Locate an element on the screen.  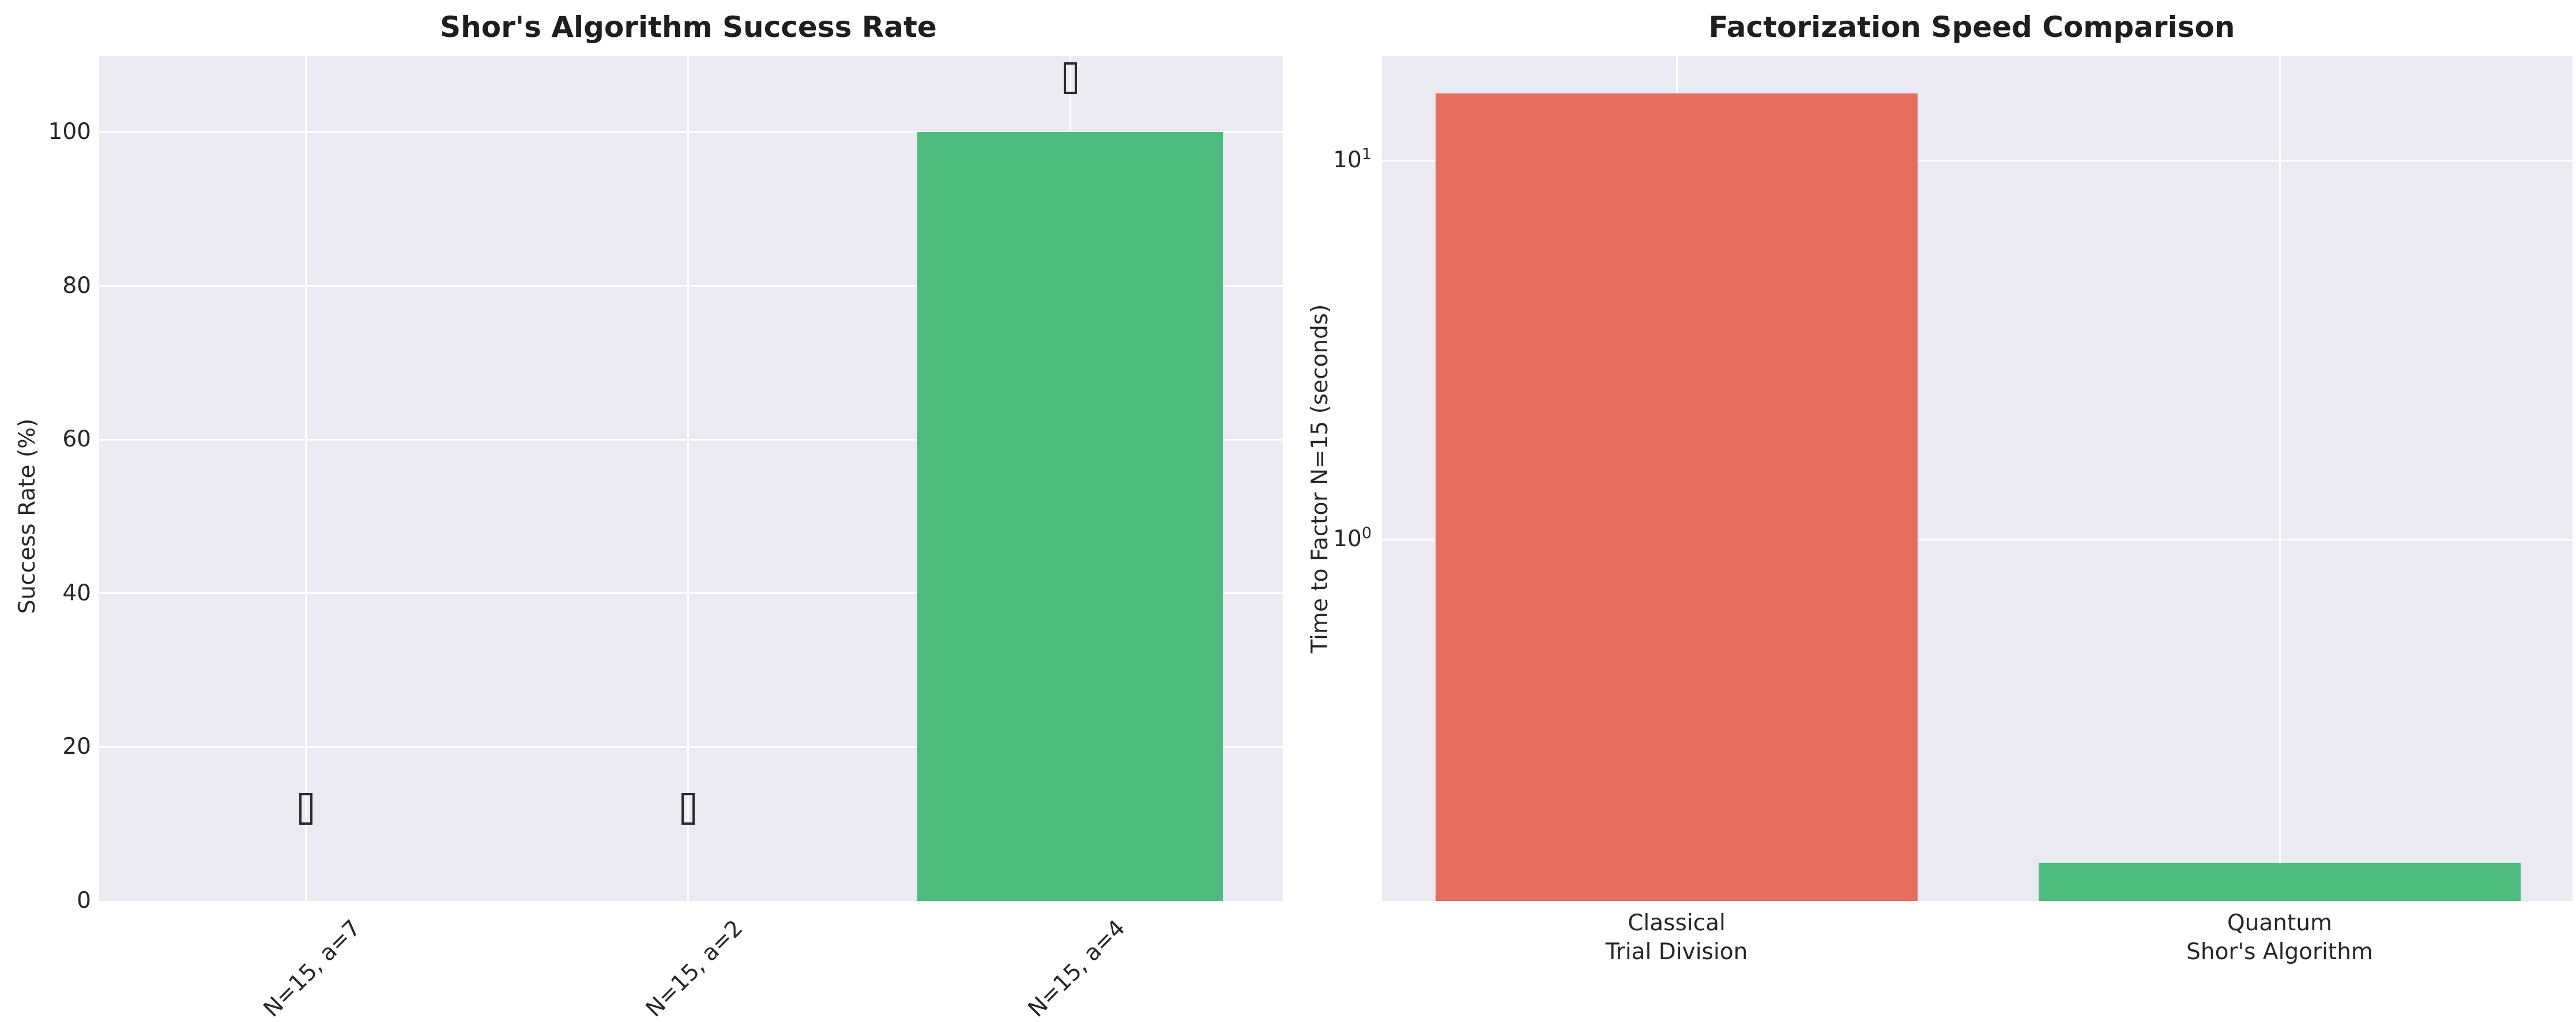
left-xtick-2: N=15, a=2 is located at coordinates (694, 968).